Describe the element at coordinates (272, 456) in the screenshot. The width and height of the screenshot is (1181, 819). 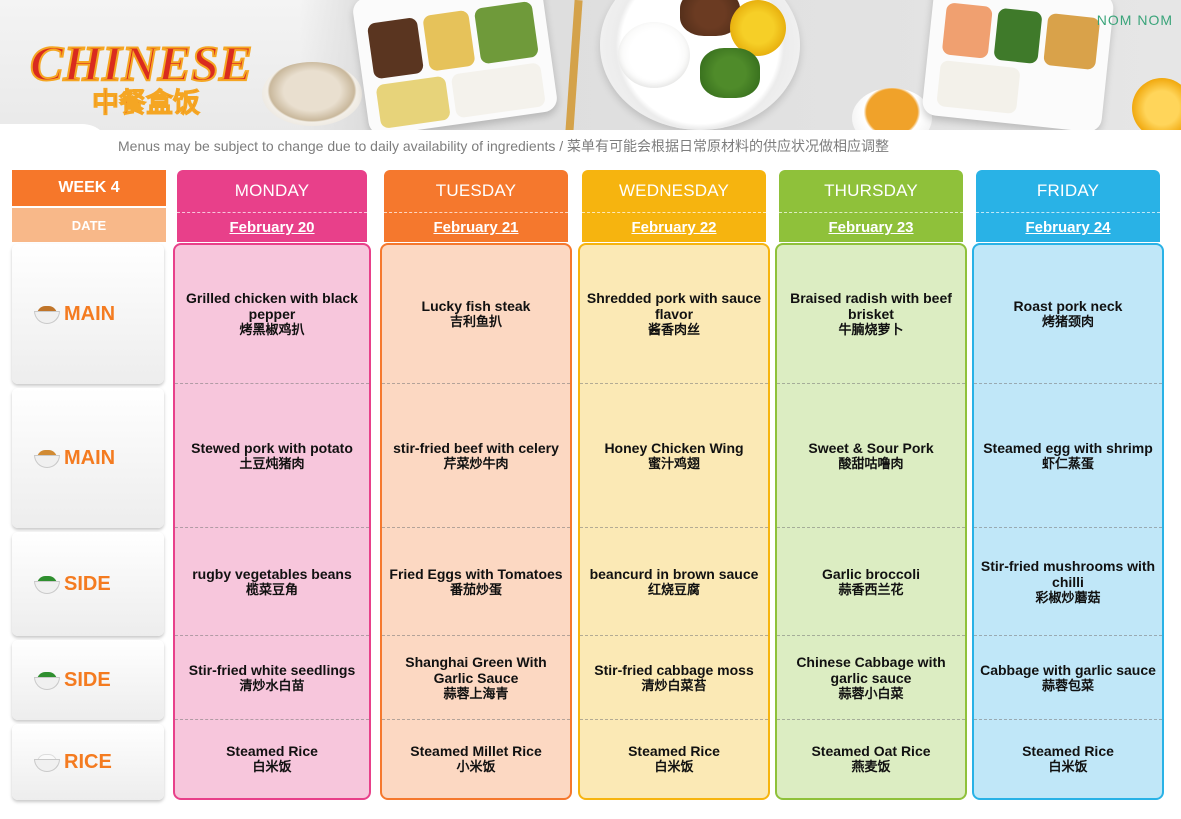
I see `dish-cell: Stewed pork with potato 土豆炖猪肉` at that location.